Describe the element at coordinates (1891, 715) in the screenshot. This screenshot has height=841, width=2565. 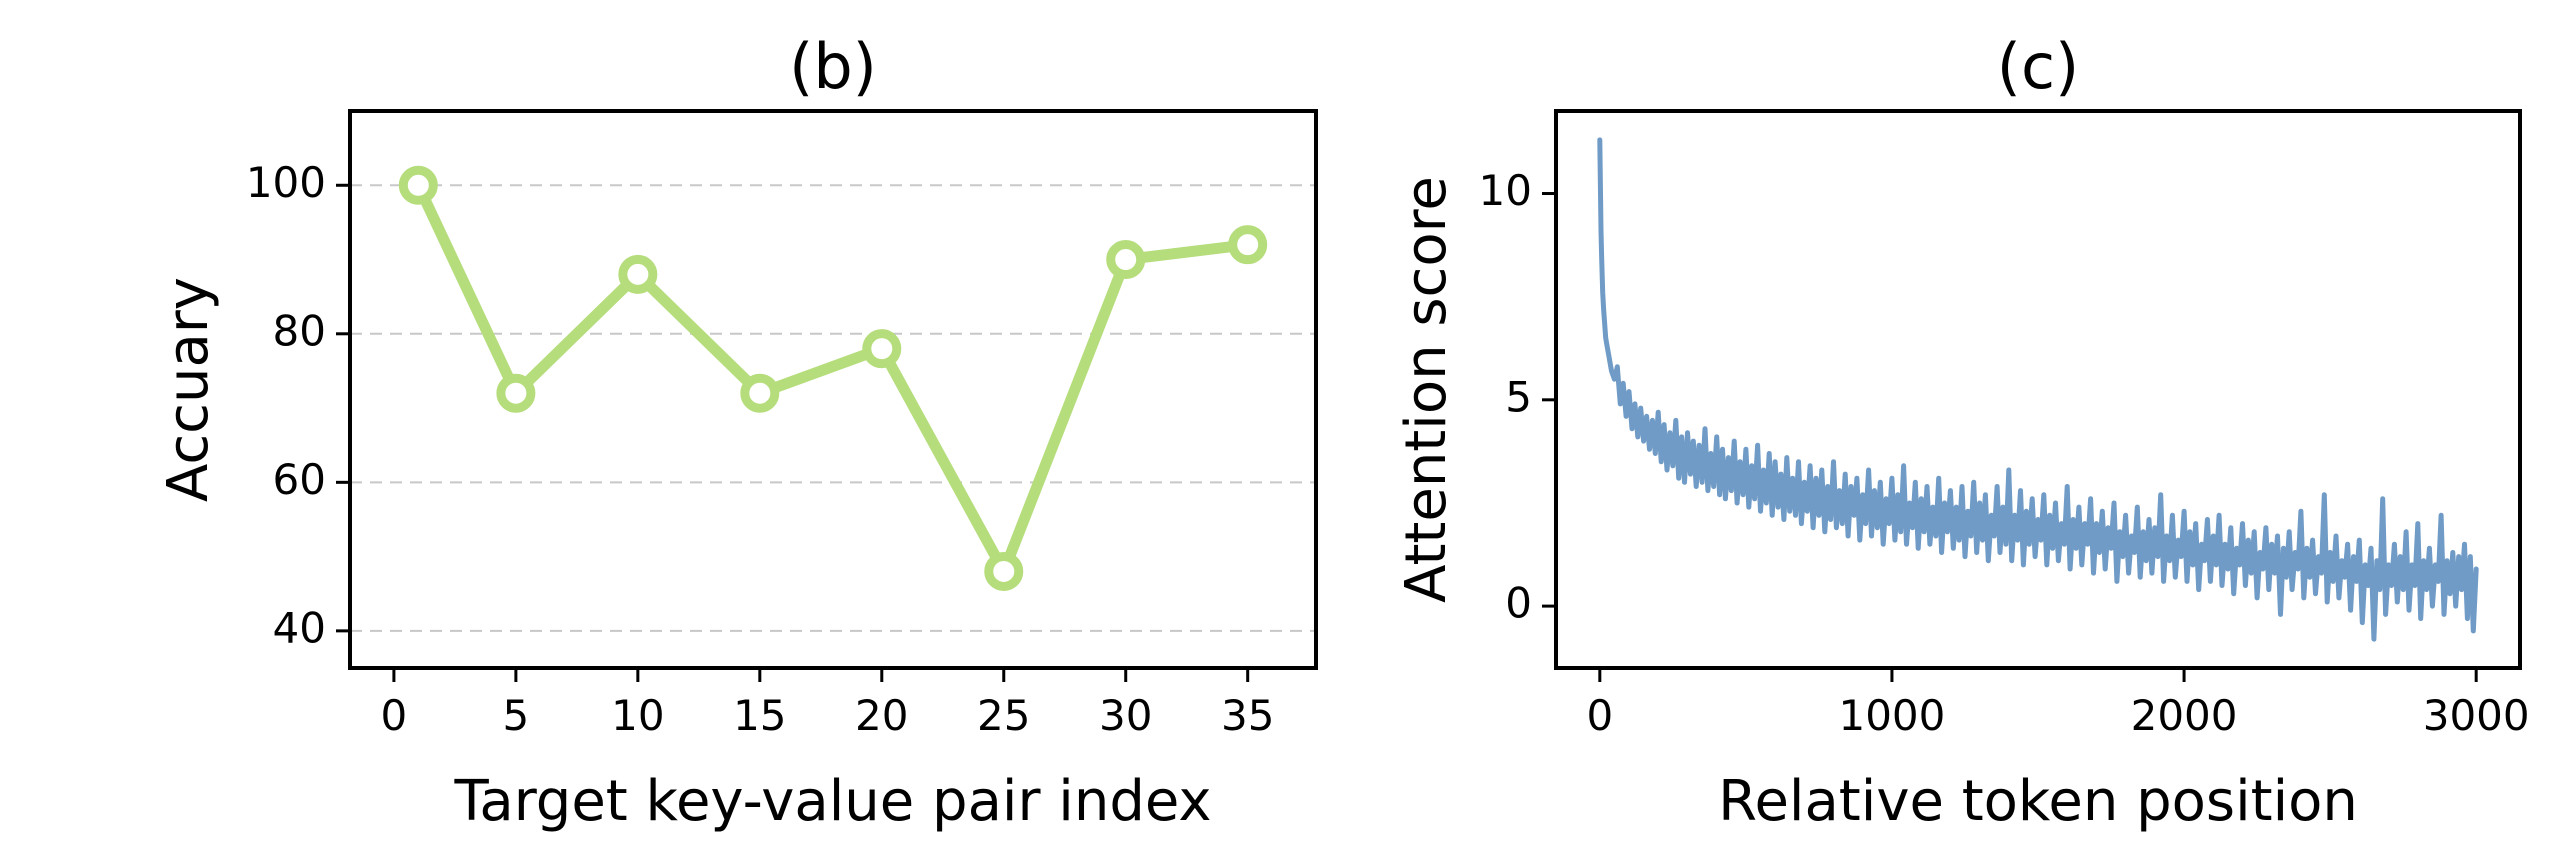
I see `panel-c-x-tick-label-1000: 1000` at that location.